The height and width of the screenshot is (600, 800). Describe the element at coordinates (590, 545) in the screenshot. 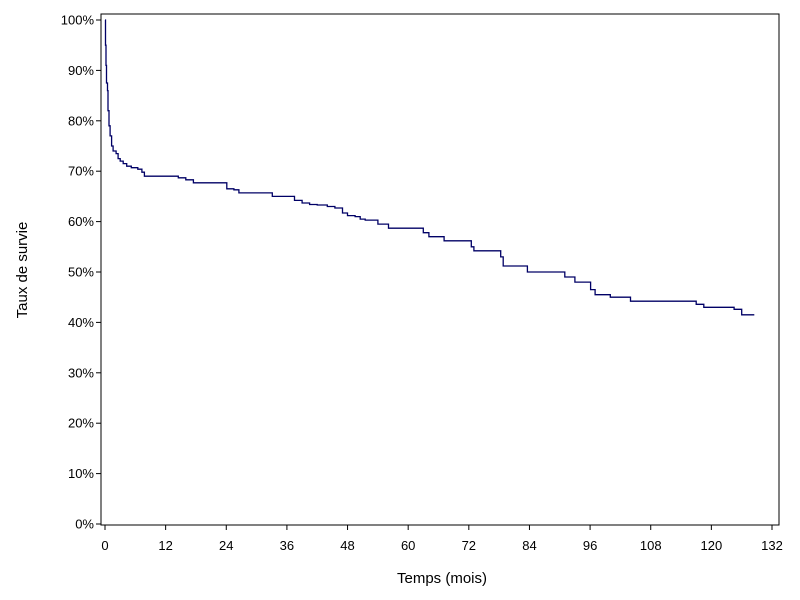

I see `x-tick-label: 96` at that location.